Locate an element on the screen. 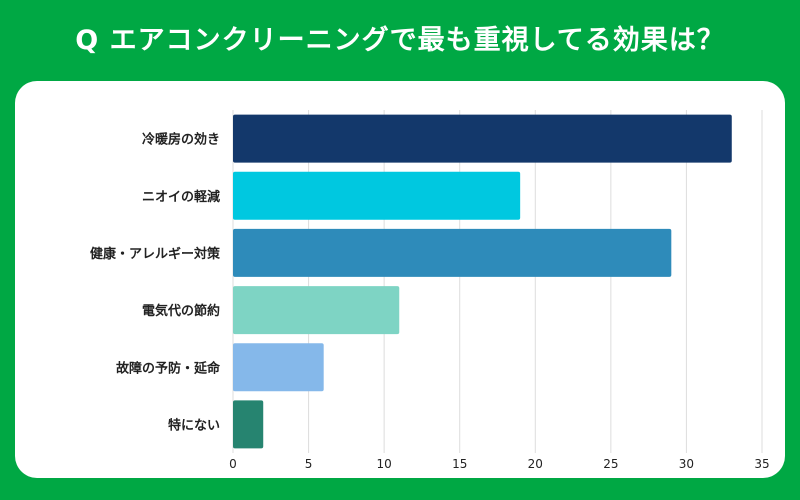 This screenshot has height=500, width=800. category-label: ニオイの軽減 is located at coordinates (181, 197).